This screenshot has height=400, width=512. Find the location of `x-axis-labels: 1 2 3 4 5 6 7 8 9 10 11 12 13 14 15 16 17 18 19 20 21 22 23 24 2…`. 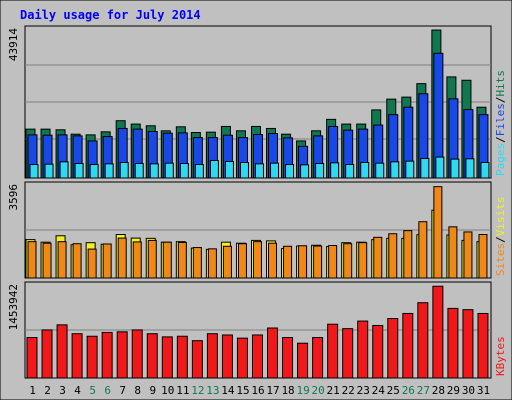

x-axis-labels: 1 2 3 4 5 6 7 8 9 10 11 12 13 14 15 16 17 18 19 20 21 22 23 24 2… is located at coordinates (259, 390).